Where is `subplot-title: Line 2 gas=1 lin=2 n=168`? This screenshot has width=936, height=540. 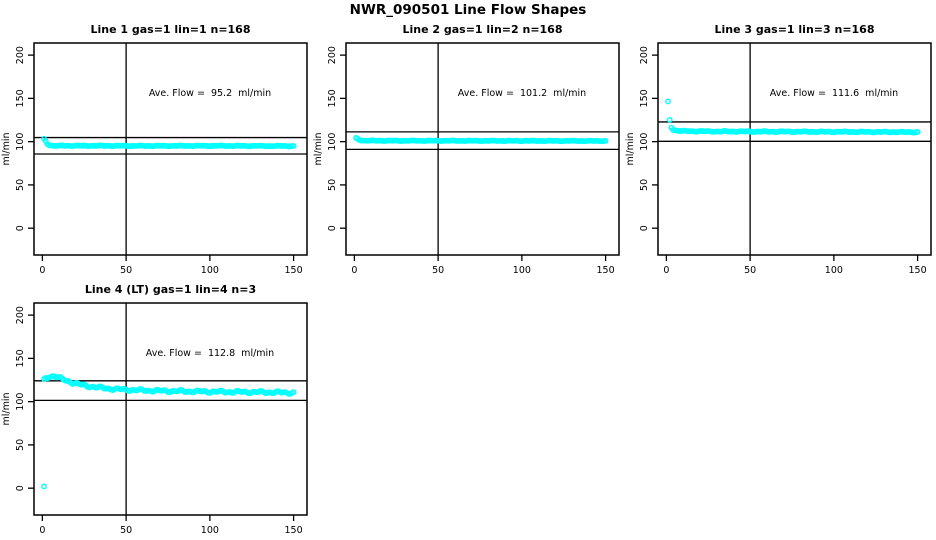
subplot-title: Line 2 gas=1 lin=2 n=168 is located at coordinates (482, 29).